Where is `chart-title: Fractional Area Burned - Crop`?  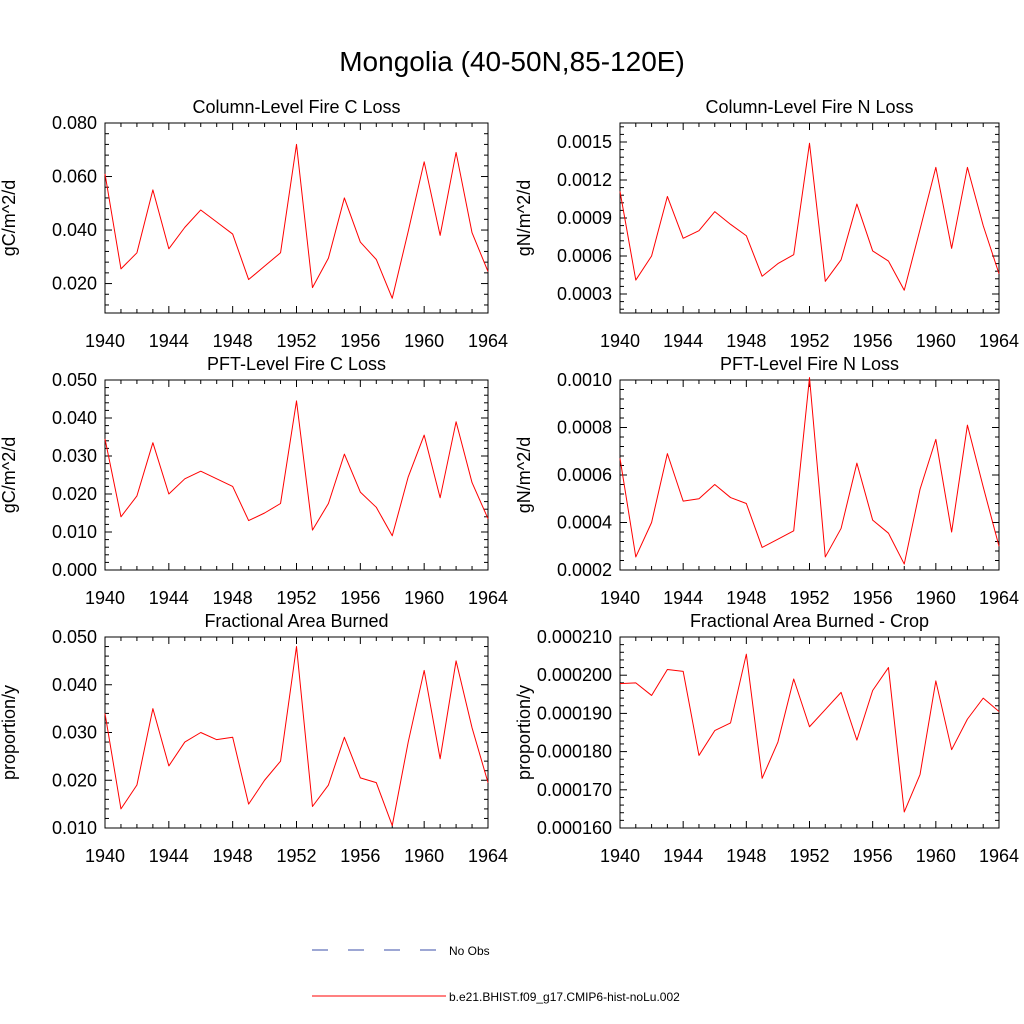 chart-title: Fractional Area Burned - Crop is located at coordinates (809, 621).